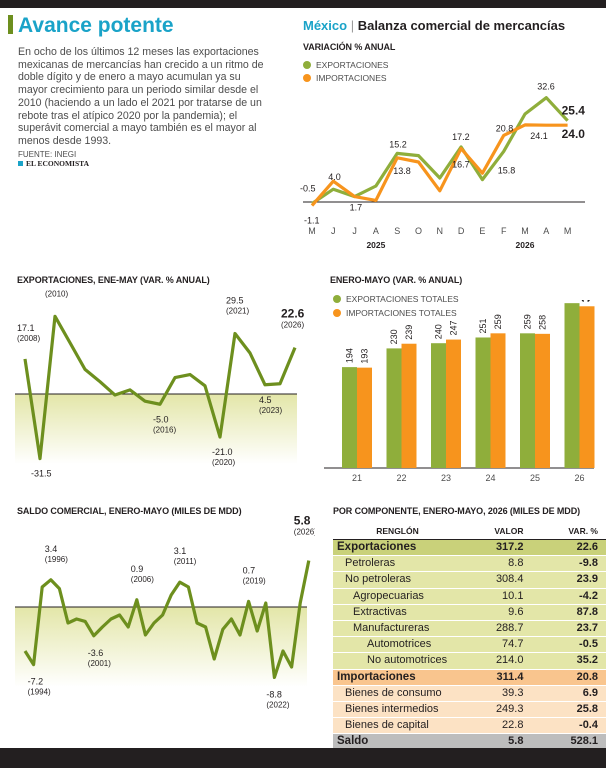  Describe the element at coordinates (461, 231) in the screenshot. I see `x-tick-label: D` at that location.